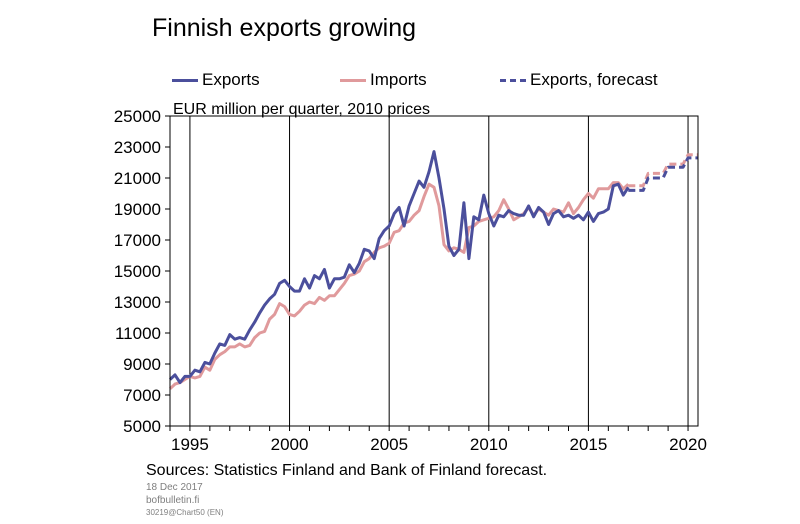  Describe the element at coordinates (137, 116) in the screenshot. I see `y-tick-label-25000: 25000` at that location.